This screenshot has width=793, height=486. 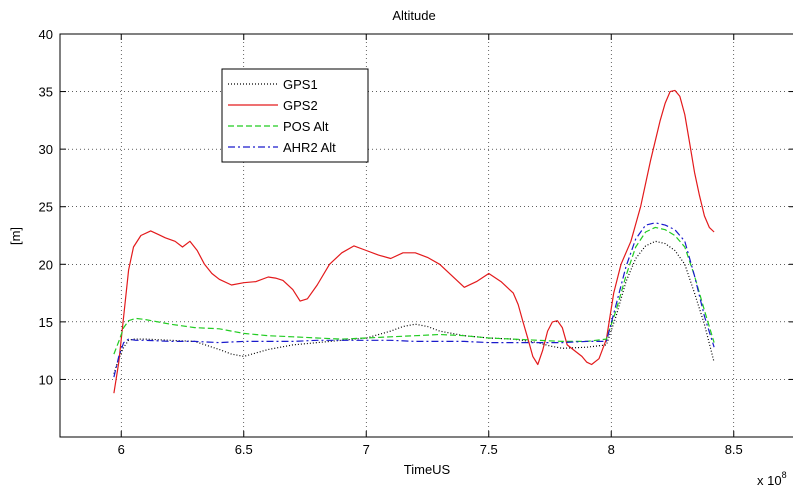 I want to click on x-axis-multiplier: x 108, so click(x=772, y=478).